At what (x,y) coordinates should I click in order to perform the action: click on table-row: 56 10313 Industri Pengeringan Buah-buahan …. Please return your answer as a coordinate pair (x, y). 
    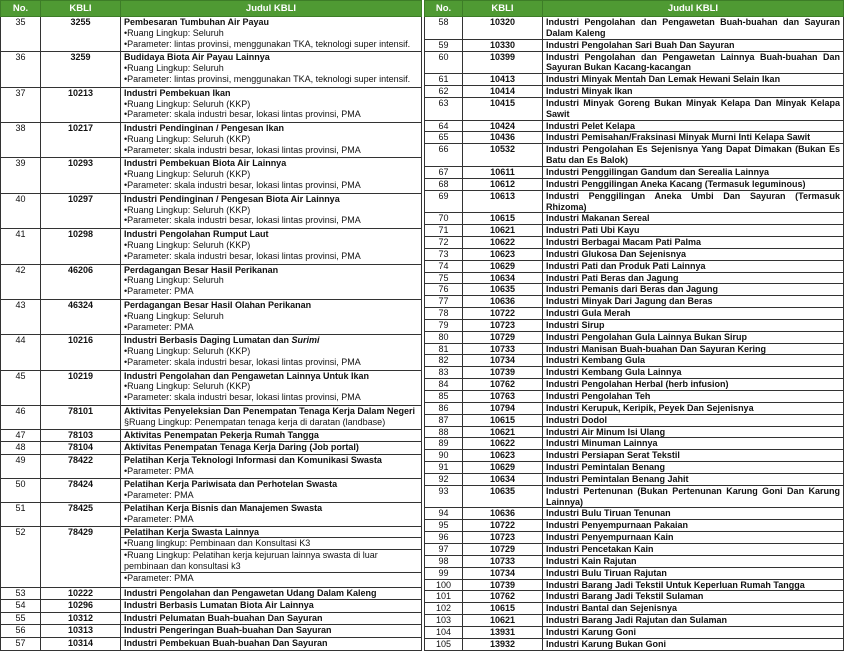
    Looking at the image, I should click on (211, 631).